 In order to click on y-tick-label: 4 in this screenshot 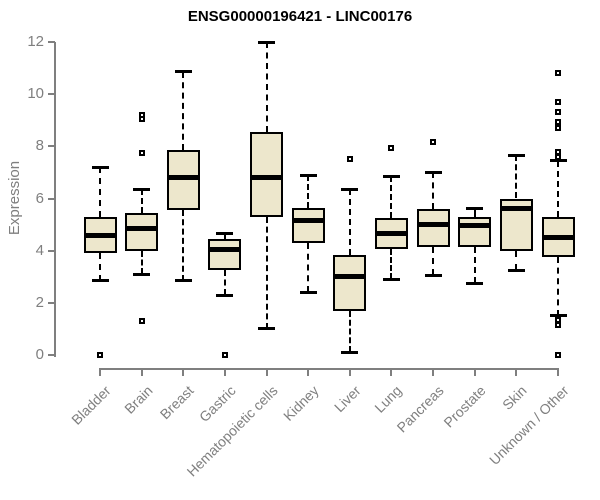, I will do `click(39, 250)`.